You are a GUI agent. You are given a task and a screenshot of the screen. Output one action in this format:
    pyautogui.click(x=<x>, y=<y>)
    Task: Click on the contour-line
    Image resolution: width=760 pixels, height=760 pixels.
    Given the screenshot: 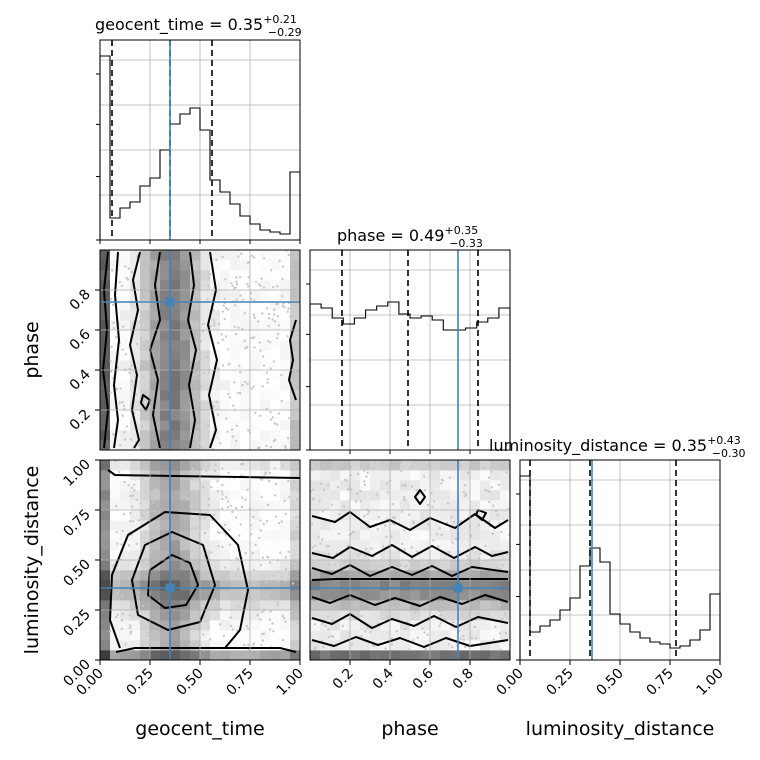 What is the action you would take?
    pyautogui.click(x=420, y=497)
    